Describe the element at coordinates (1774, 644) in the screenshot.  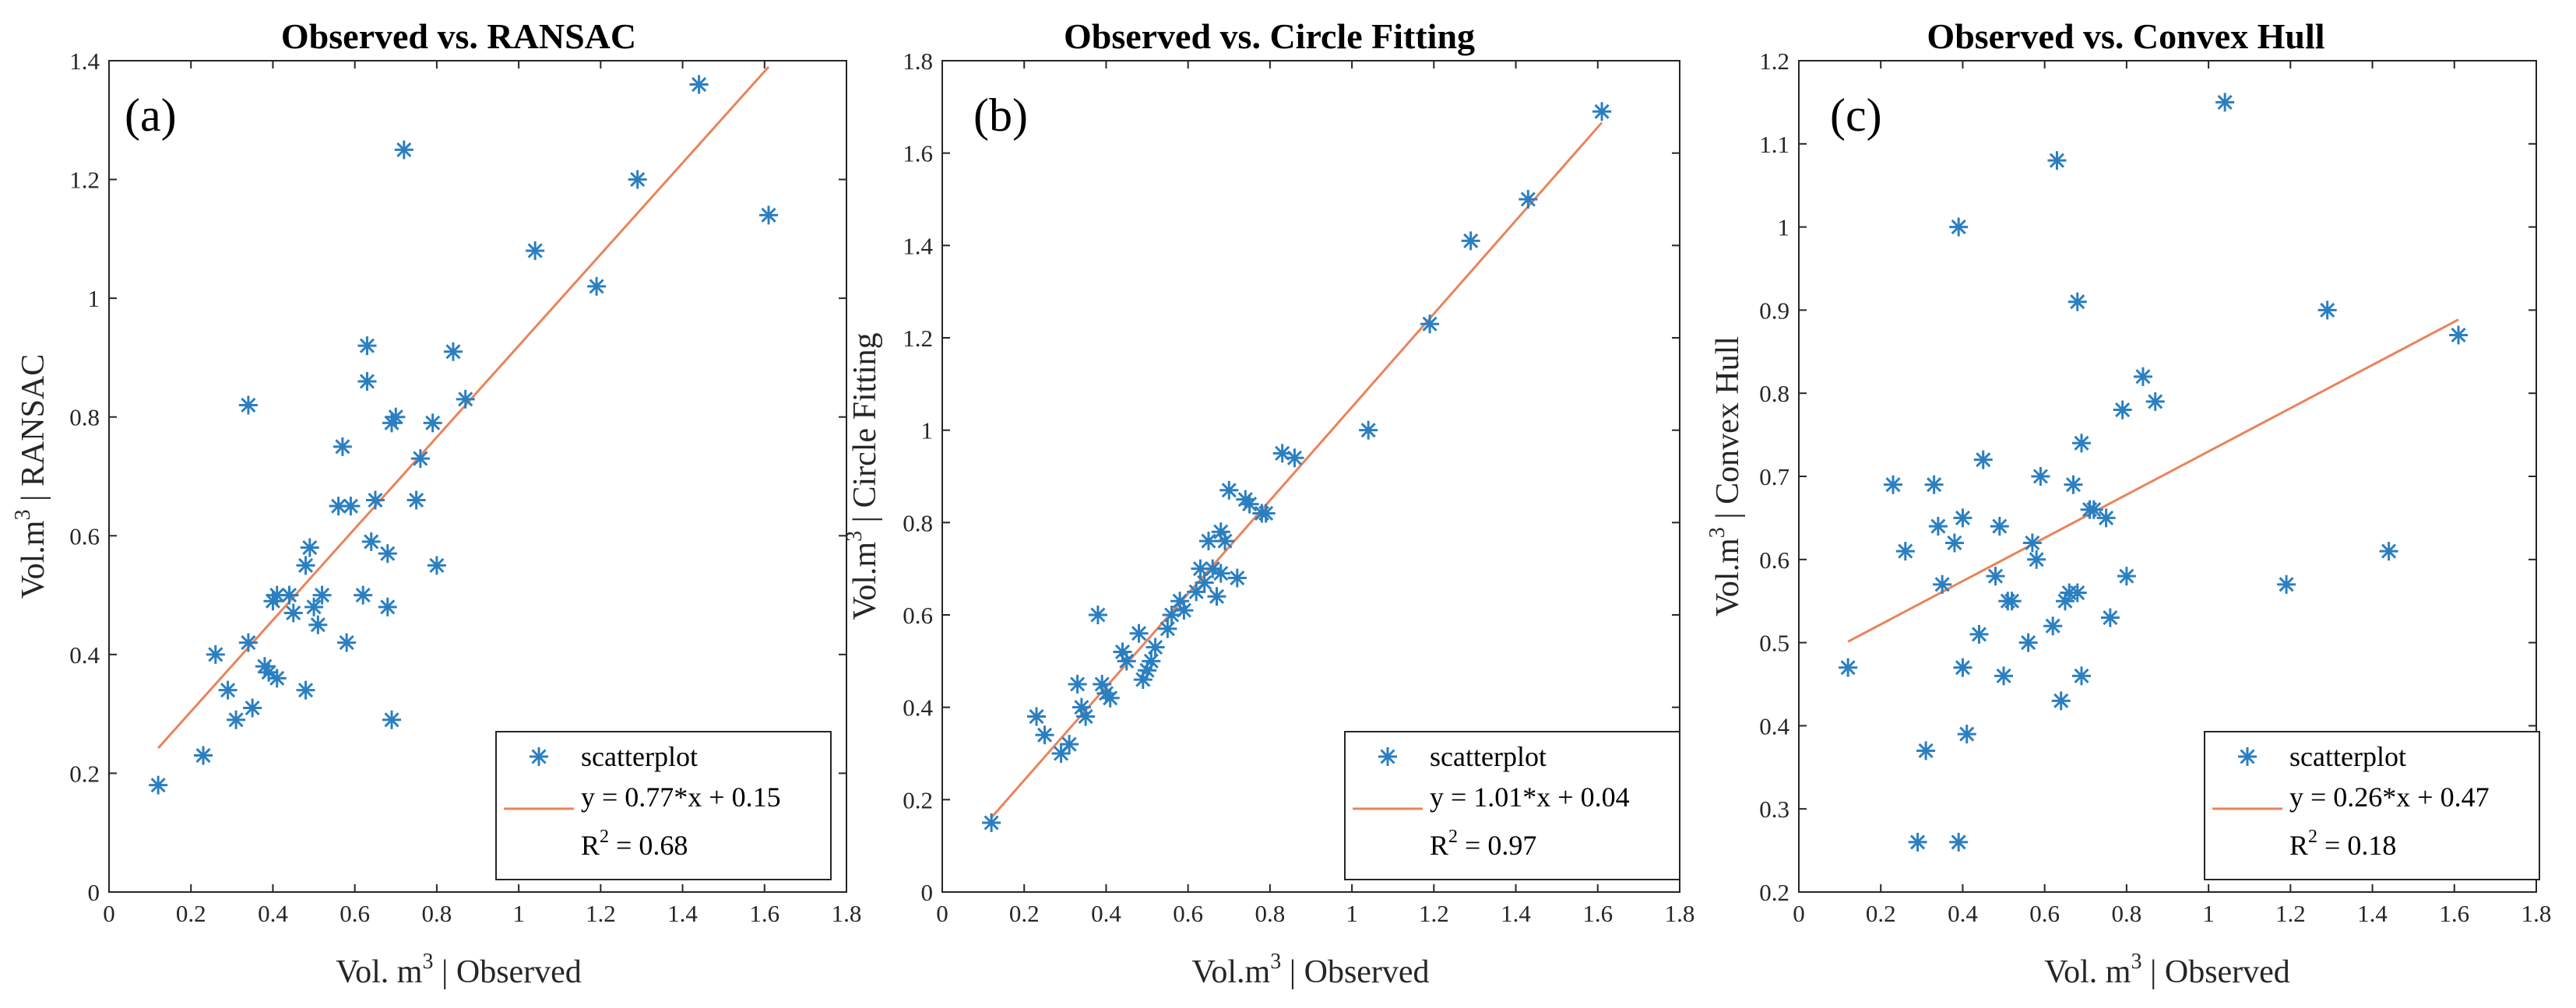
I see `panel-c-y-tick-label: 0.5` at that location.